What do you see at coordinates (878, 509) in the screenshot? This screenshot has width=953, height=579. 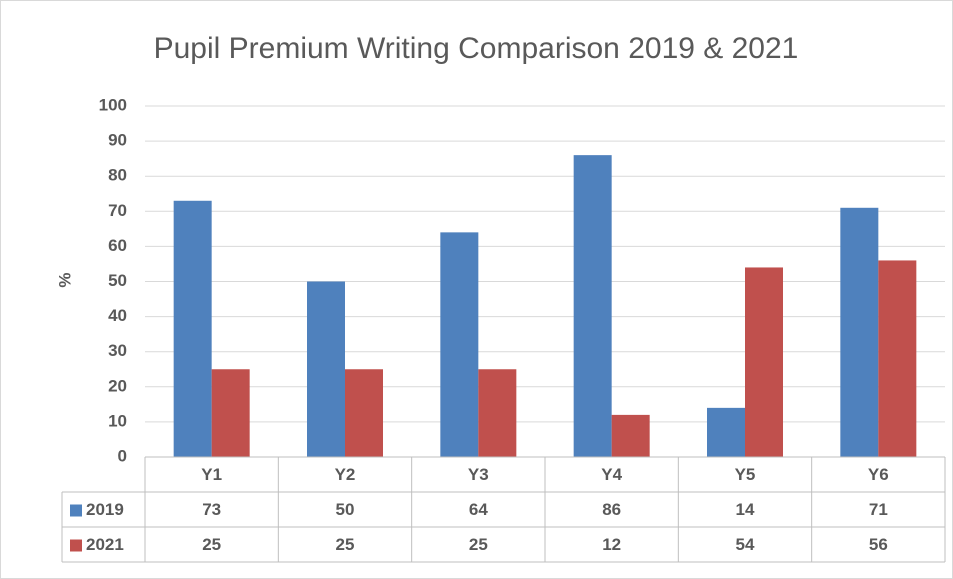 I see `table-value: 71` at bounding box center [878, 509].